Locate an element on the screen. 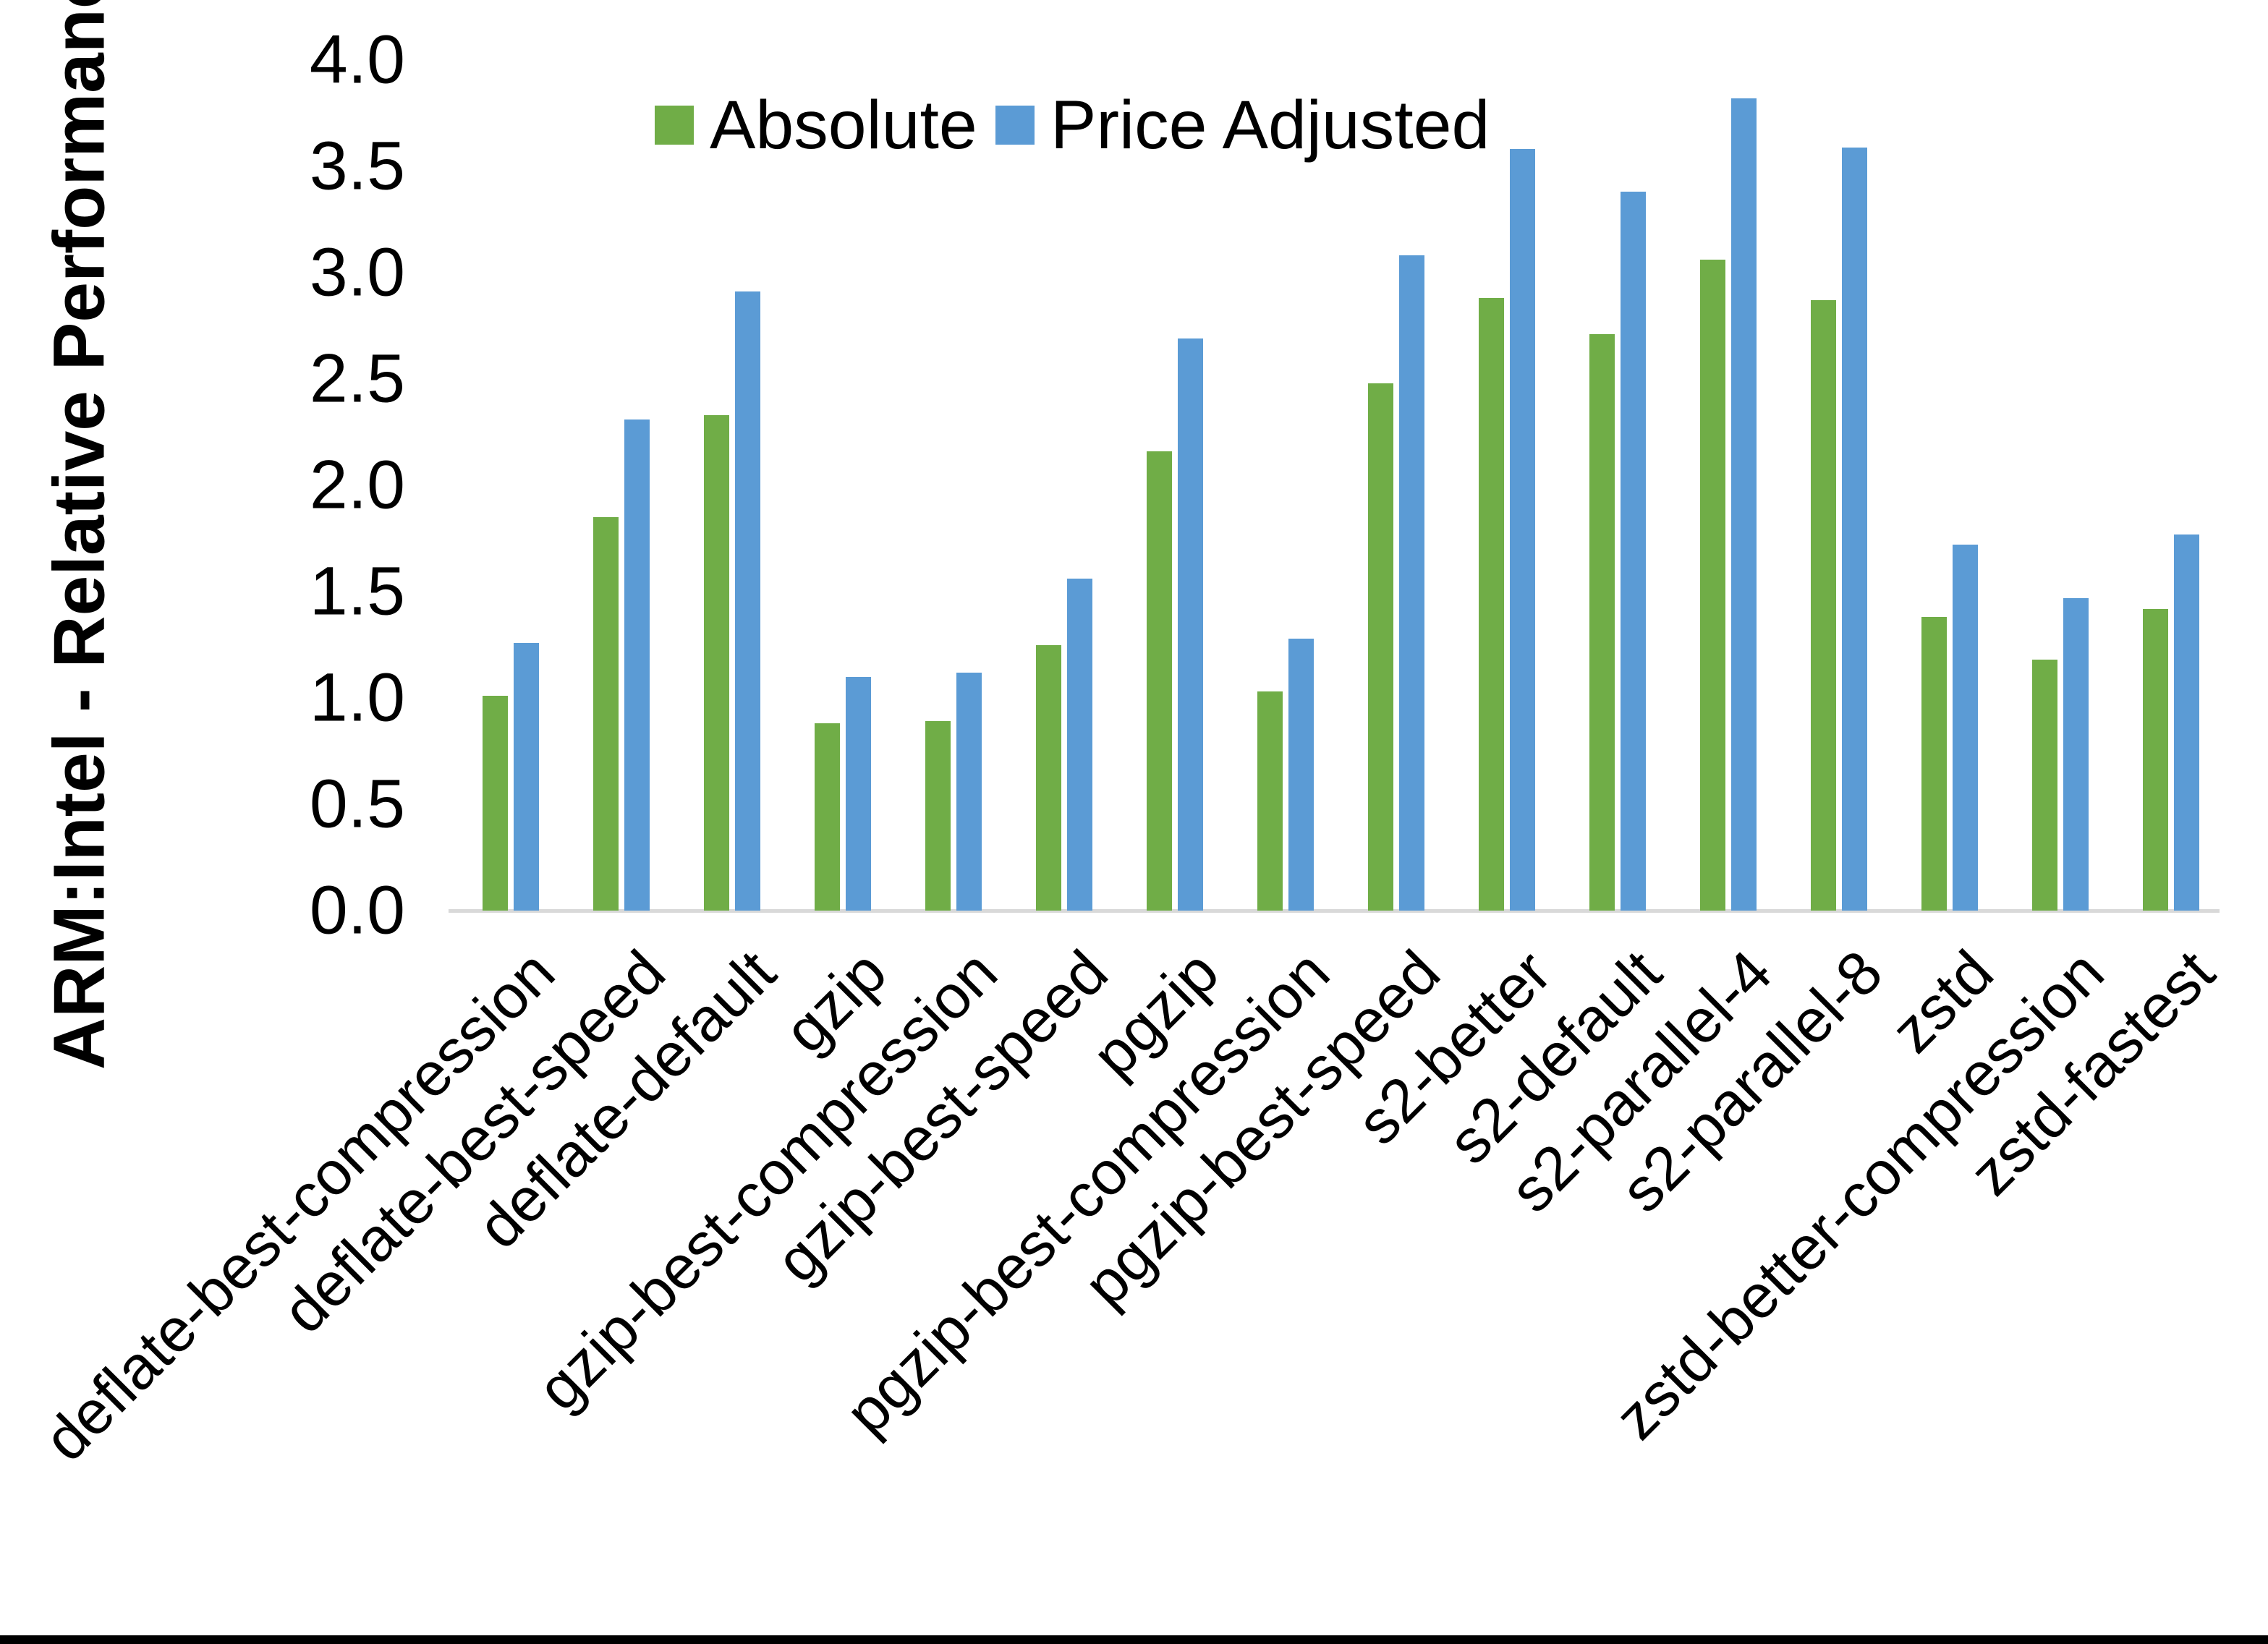  y-tick-label: 3.0 is located at coordinates (357, 272).